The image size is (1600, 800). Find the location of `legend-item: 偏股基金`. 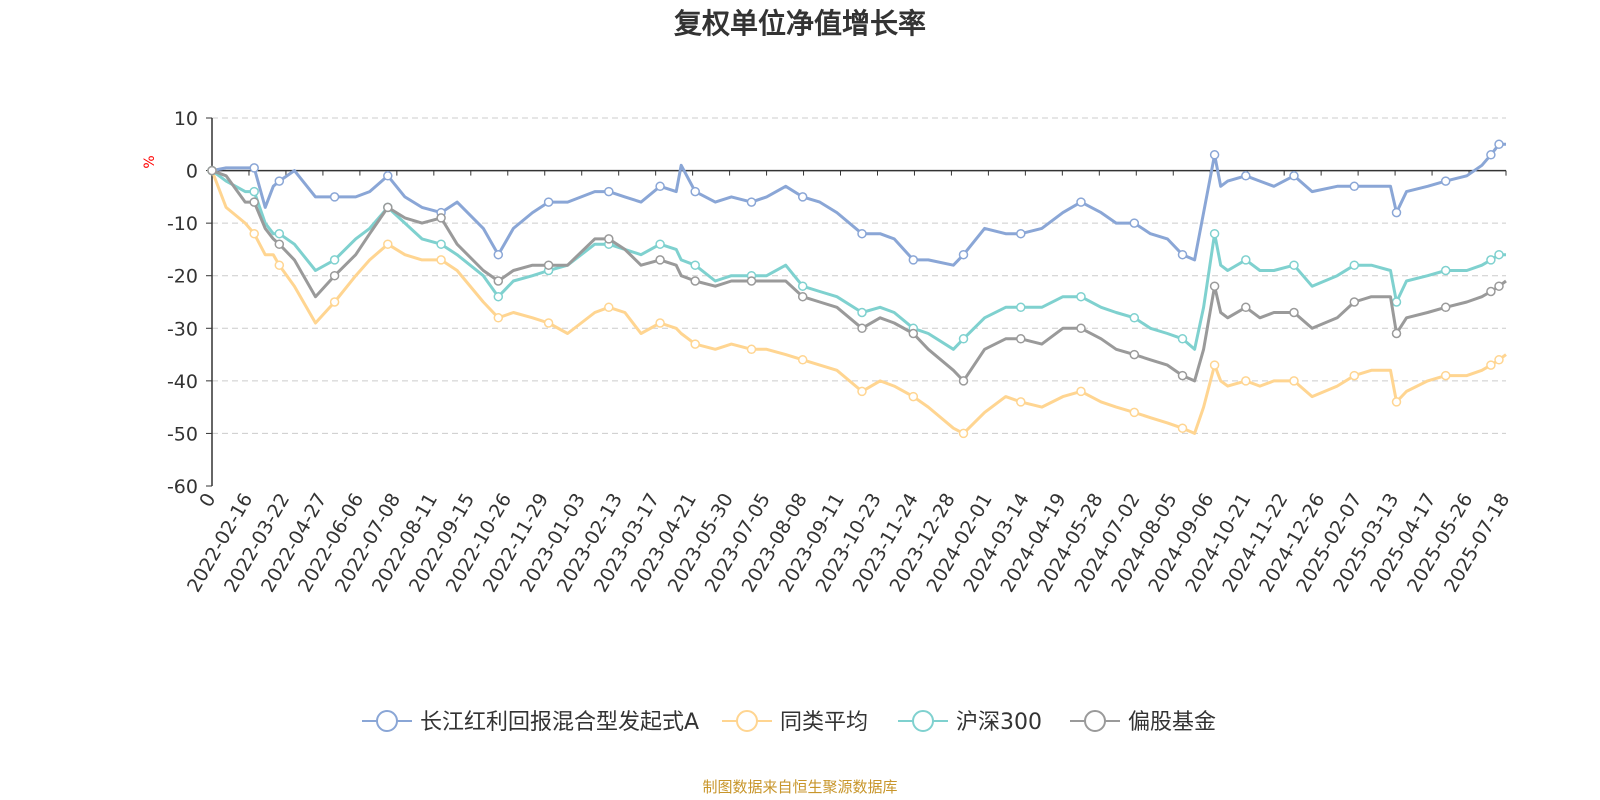

legend-item: 偏股基金 is located at coordinates (1143, 722).